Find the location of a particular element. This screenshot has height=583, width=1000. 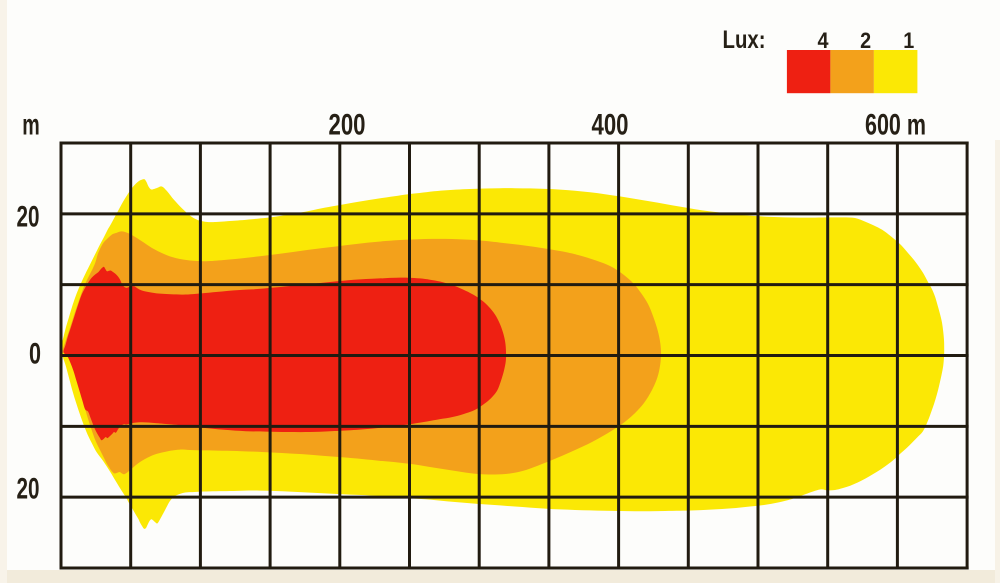

x-axis-tick-label-200: 200 is located at coordinates (347, 125).